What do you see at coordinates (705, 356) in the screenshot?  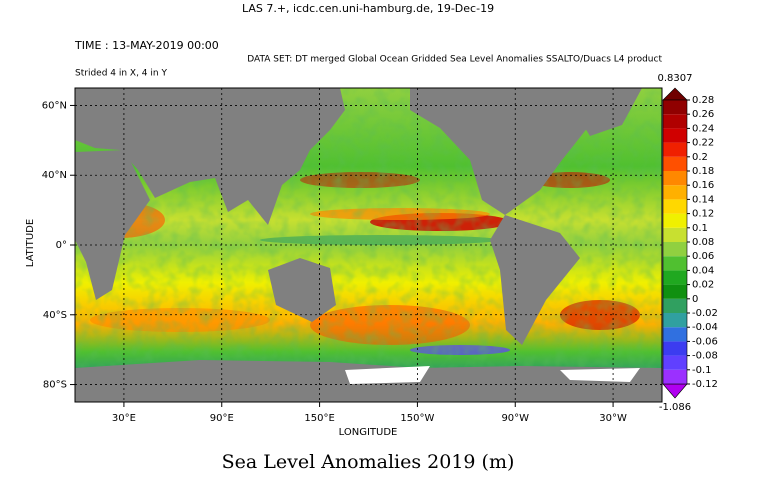 I see `colorbar-tick-label: -0.08` at bounding box center [705, 356].